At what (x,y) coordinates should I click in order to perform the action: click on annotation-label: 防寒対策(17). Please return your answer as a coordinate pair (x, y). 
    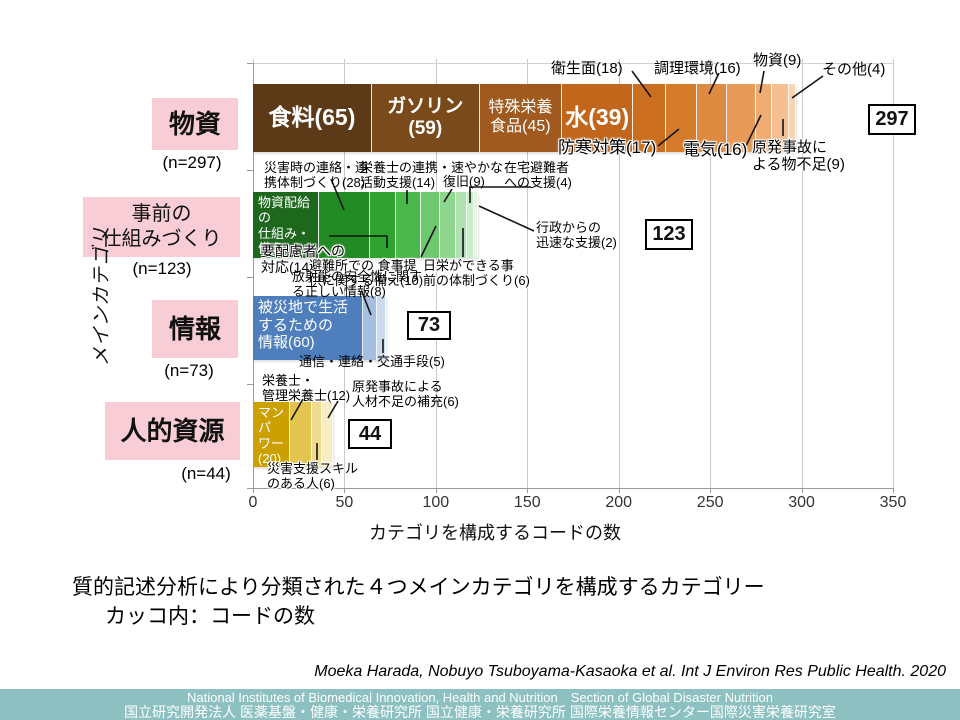
    Looking at the image, I should click on (607, 147).